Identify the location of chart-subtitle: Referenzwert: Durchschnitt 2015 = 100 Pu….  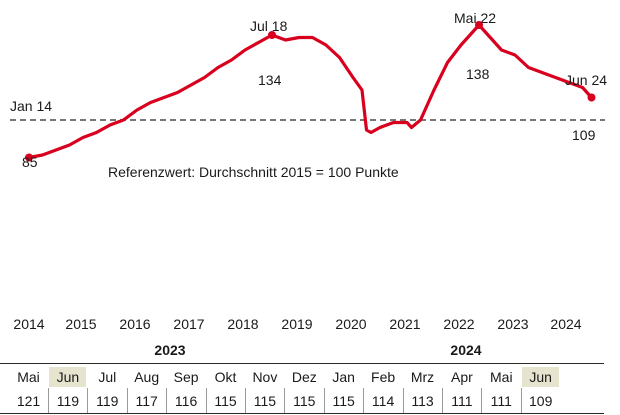
(253, 172).